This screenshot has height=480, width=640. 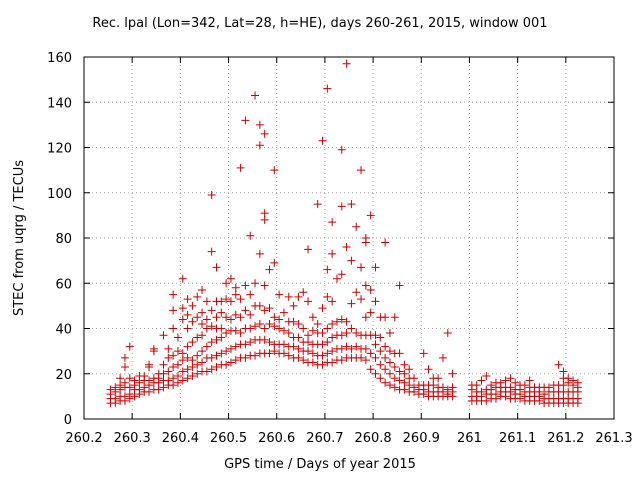 I want to click on x-tick-label: 260.6, so click(x=276, y=438).